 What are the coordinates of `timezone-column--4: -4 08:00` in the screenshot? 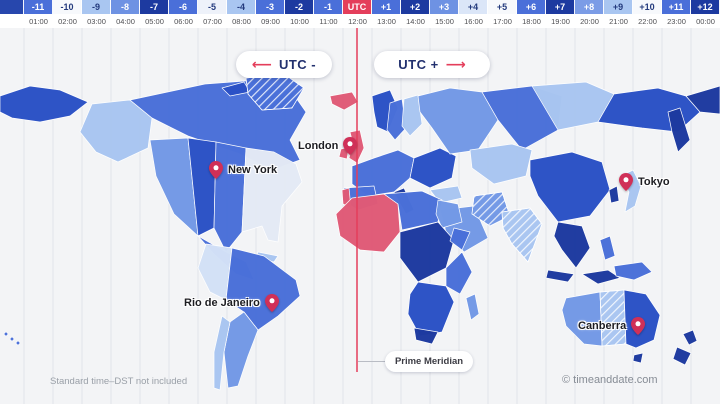 It's located at (241, 14).